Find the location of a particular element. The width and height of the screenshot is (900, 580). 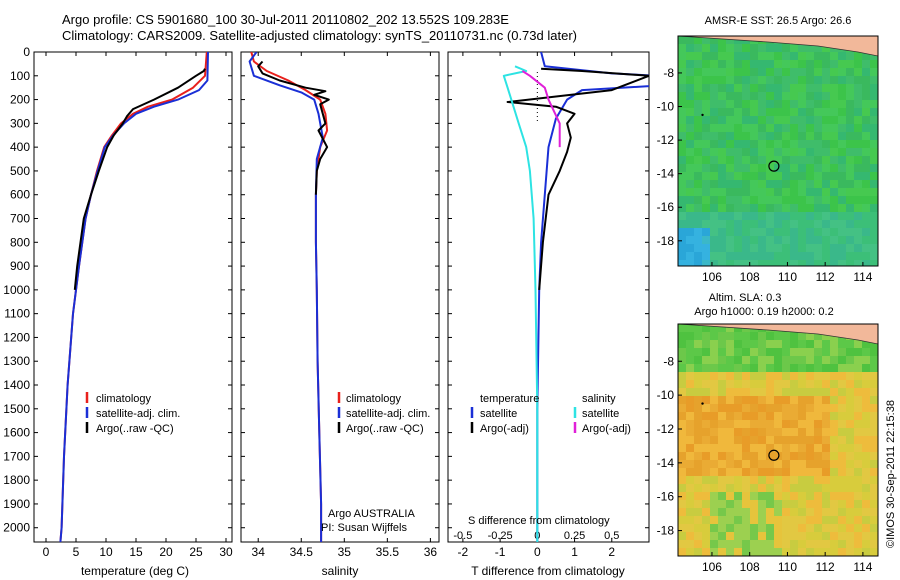

x-tick-label: -1 is located at coordinates (500, 552).